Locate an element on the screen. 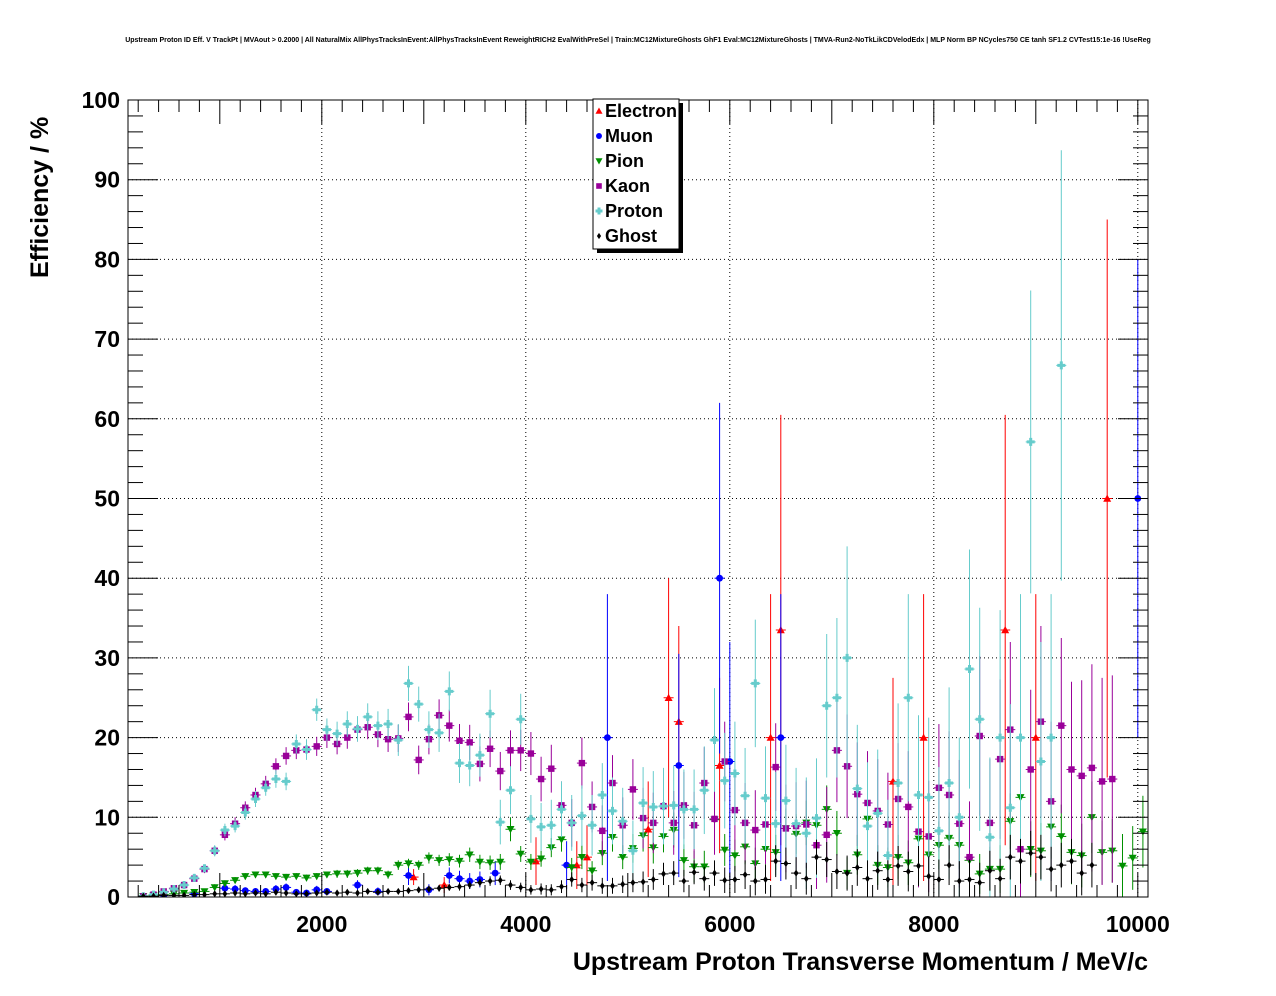 The height and width of the screenshot is (996, 1276). y-axis-label: Efficiency / % is located at coordinates (40, 197).